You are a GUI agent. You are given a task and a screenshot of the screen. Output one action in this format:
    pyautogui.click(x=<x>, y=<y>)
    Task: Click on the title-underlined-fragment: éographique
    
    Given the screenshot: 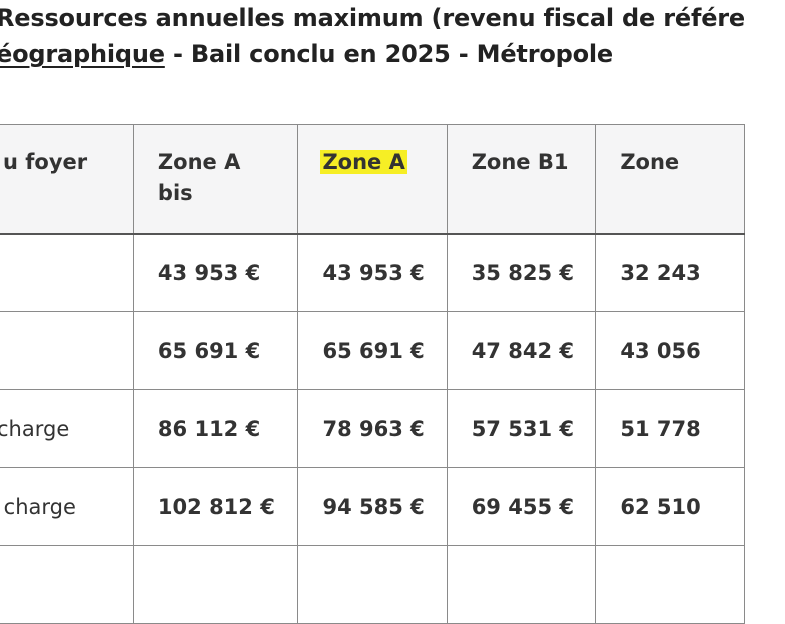 What is the action you would take?
    pyautogui.click(x=82, y=54)
    